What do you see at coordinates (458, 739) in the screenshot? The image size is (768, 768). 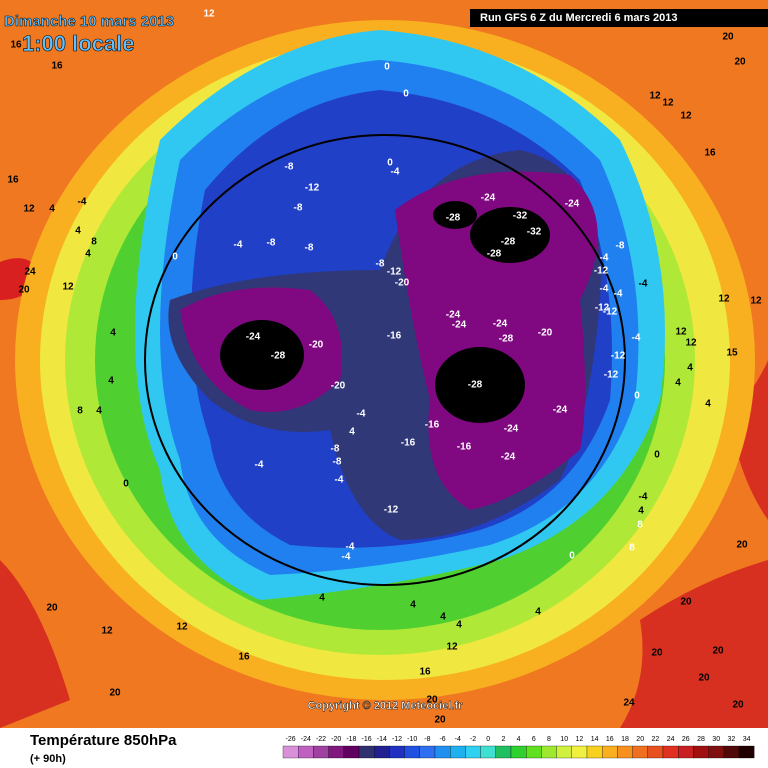 I see `legend-tick-label: -4` at bounding box center [458, 739].